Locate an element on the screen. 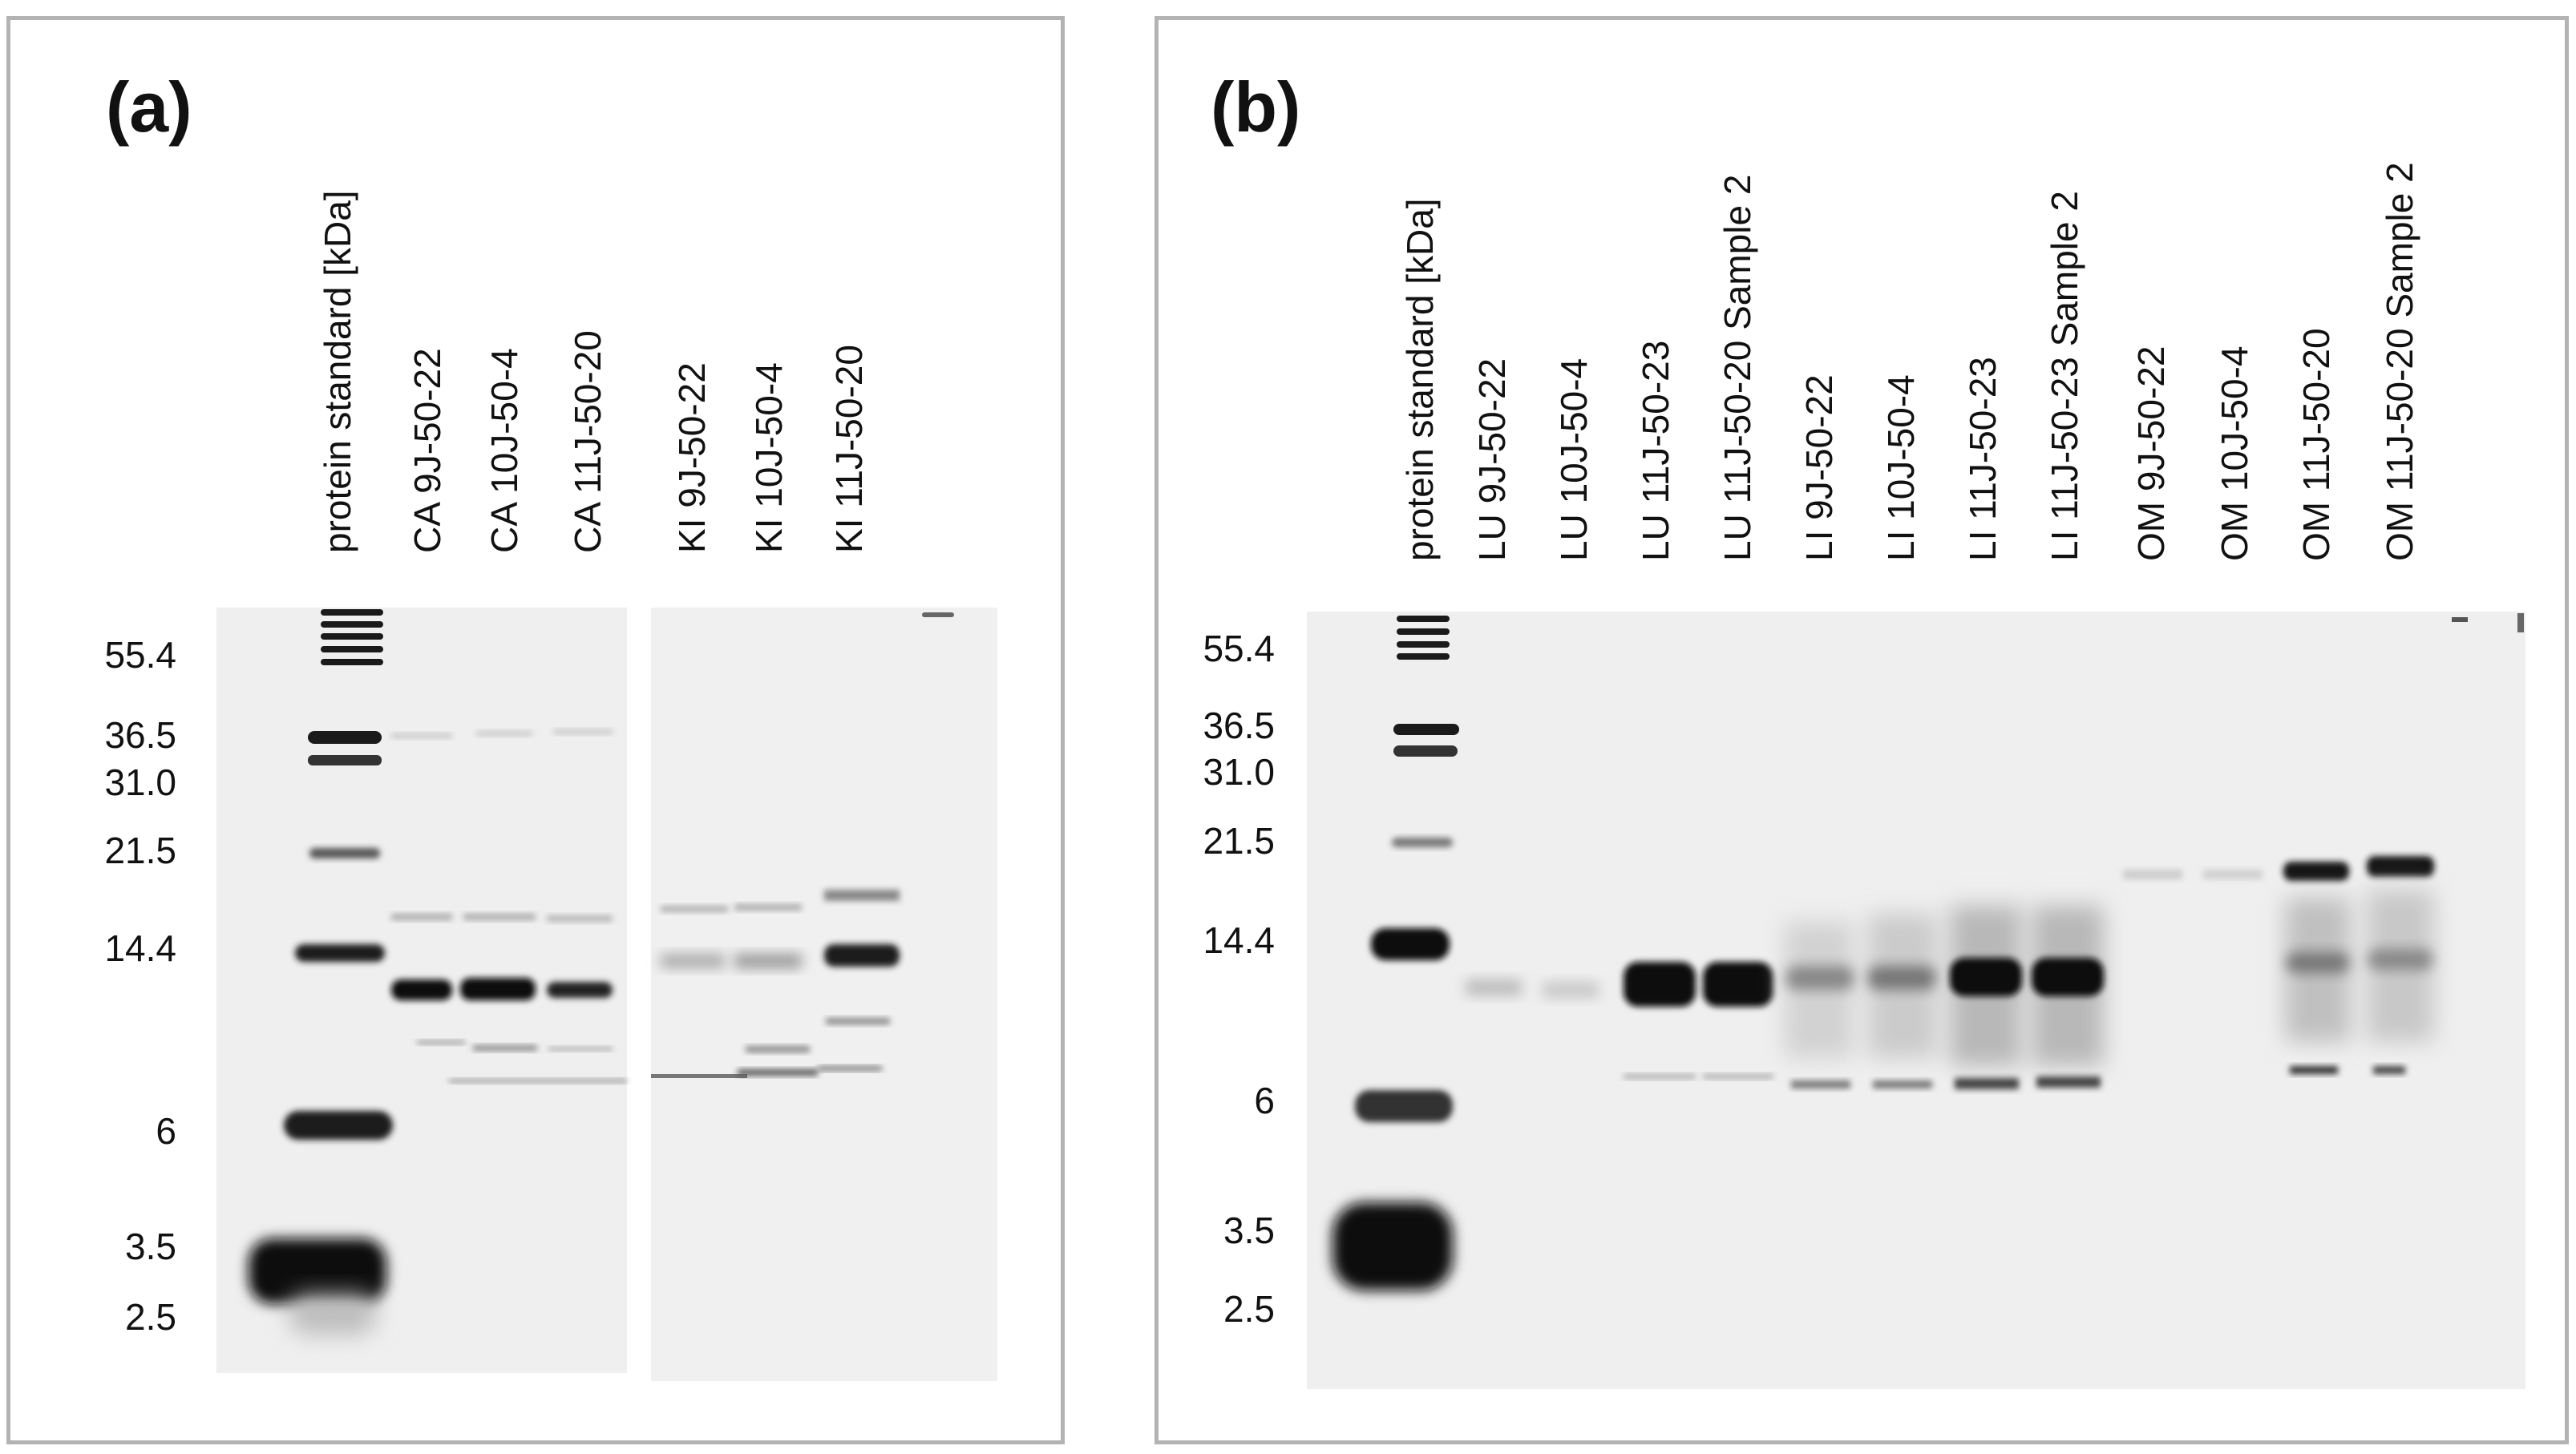 This screenshot has height=1454, width=2576. gel-a-right is located at coordinates (824, 995).